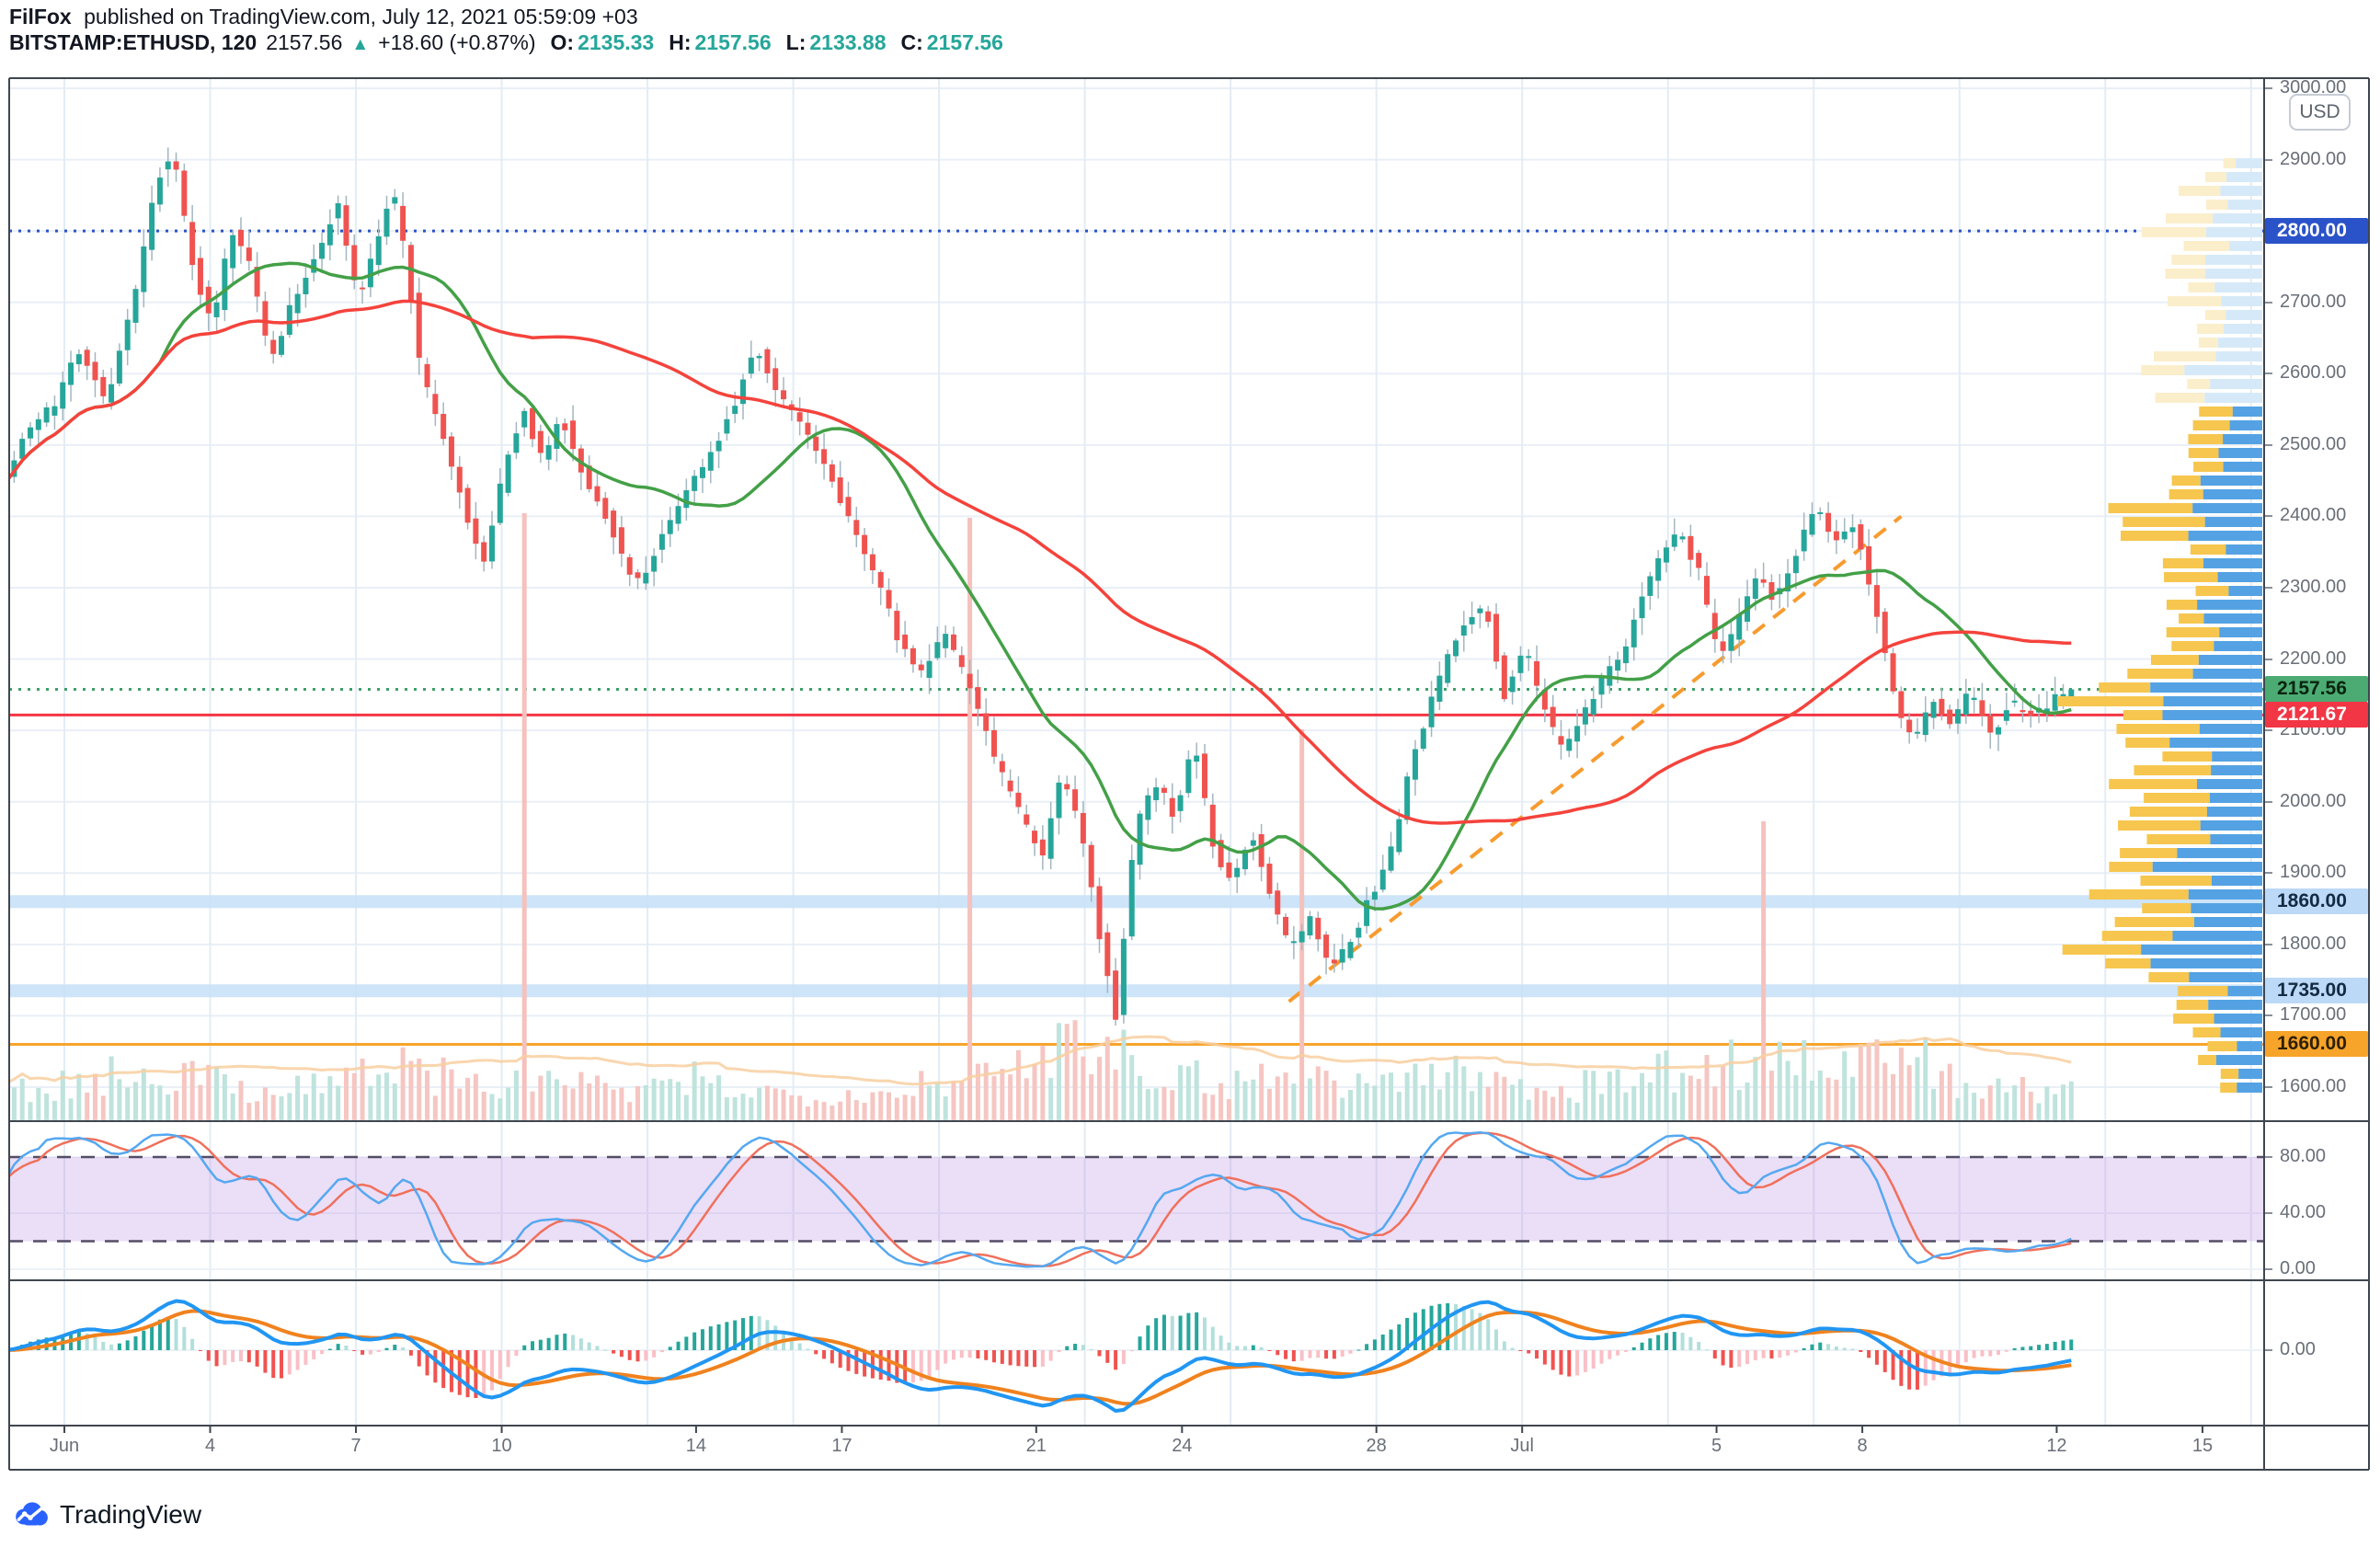  What do you see at coordinates (31, 1515) in the screenshot?
I see `tradingview-logo-icon` at bounding box center [31, 1515].